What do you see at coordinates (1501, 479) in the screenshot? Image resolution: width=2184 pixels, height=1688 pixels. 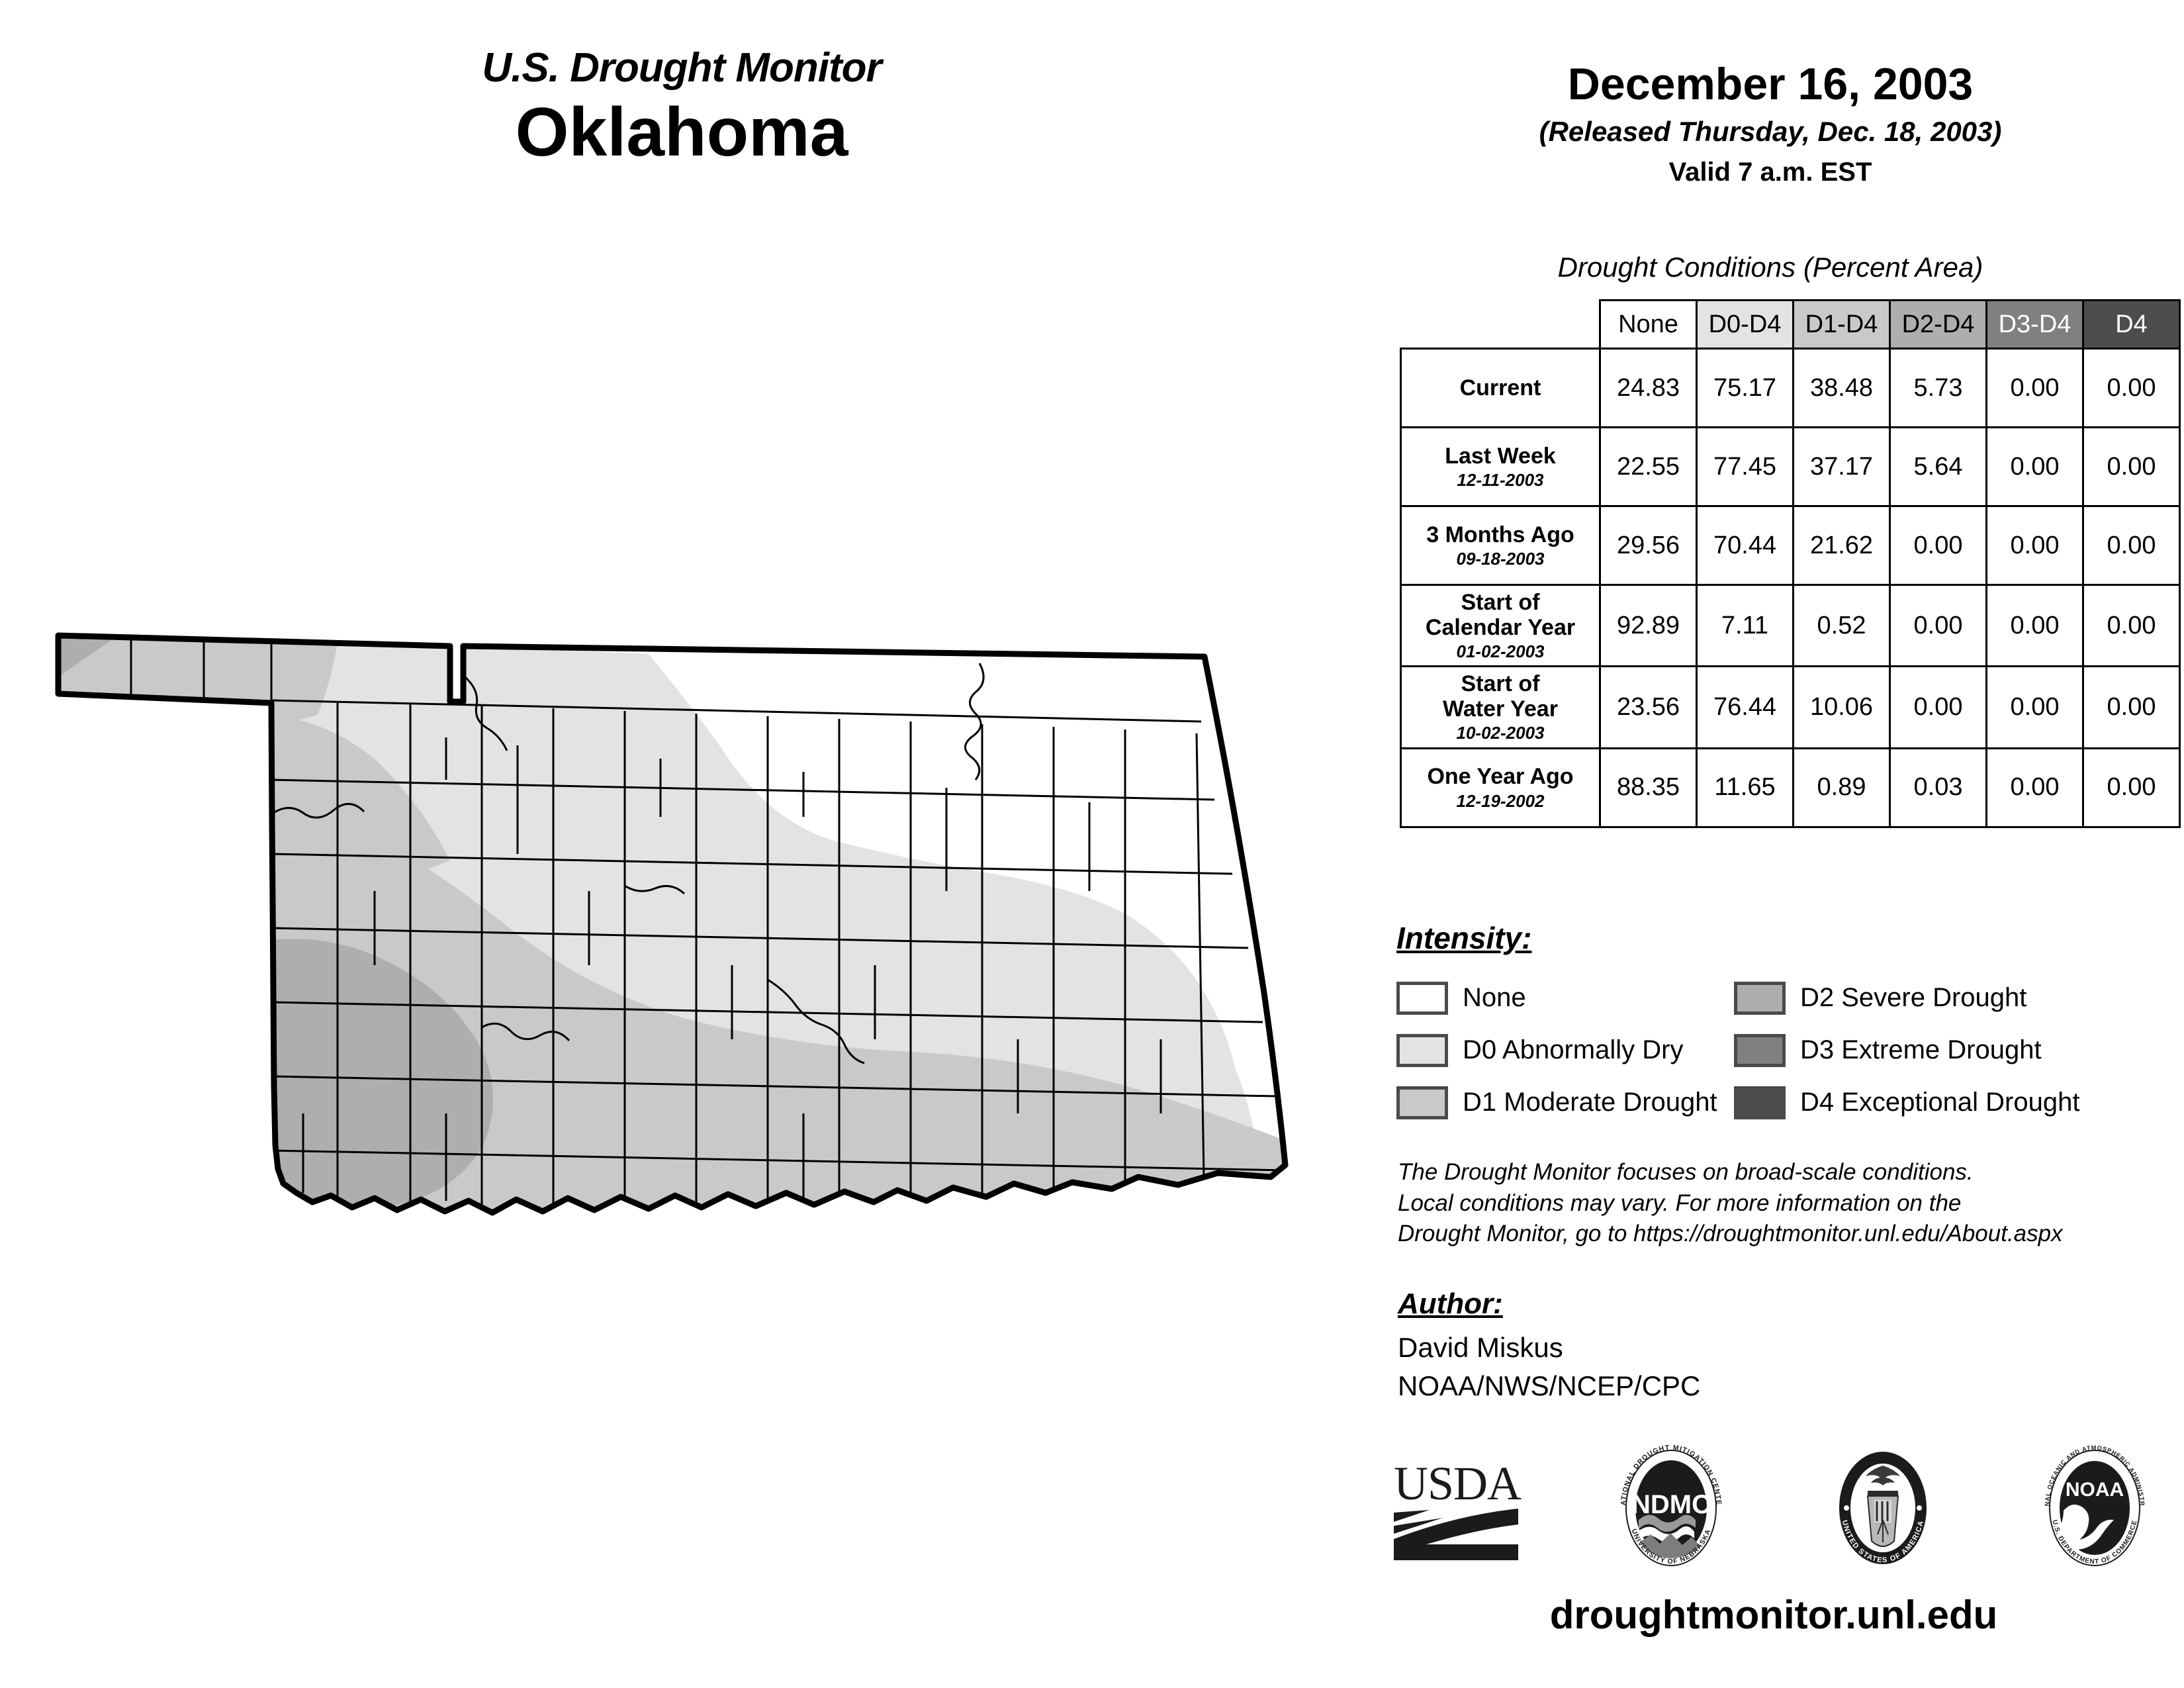 I see `row-label-date: 12-11-2003` at bounding box center [1501, 479].